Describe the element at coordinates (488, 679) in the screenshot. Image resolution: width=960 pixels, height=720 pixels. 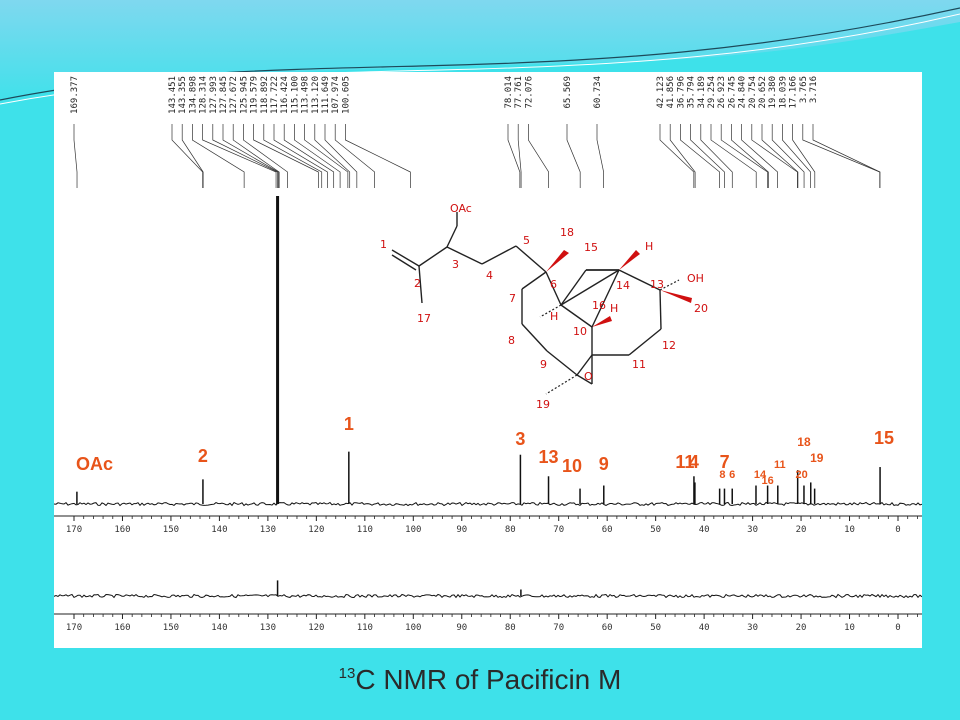
I see `caption-text: C NMR of Pacificin M` at that location.